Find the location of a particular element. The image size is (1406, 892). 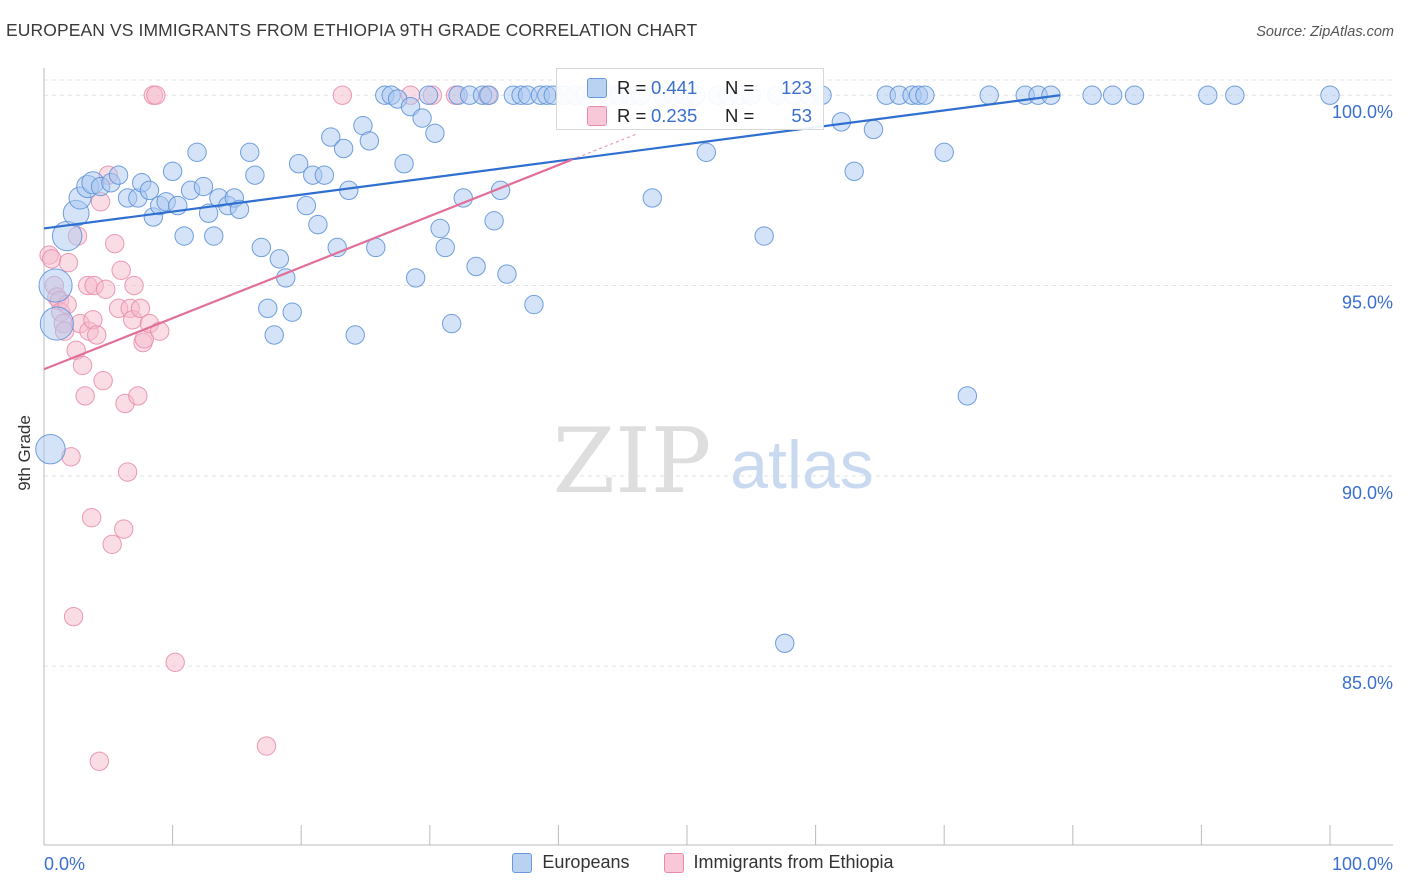

legend-row-europeans: R = 0.441 N = 123 is located at coordinates (691, 88).